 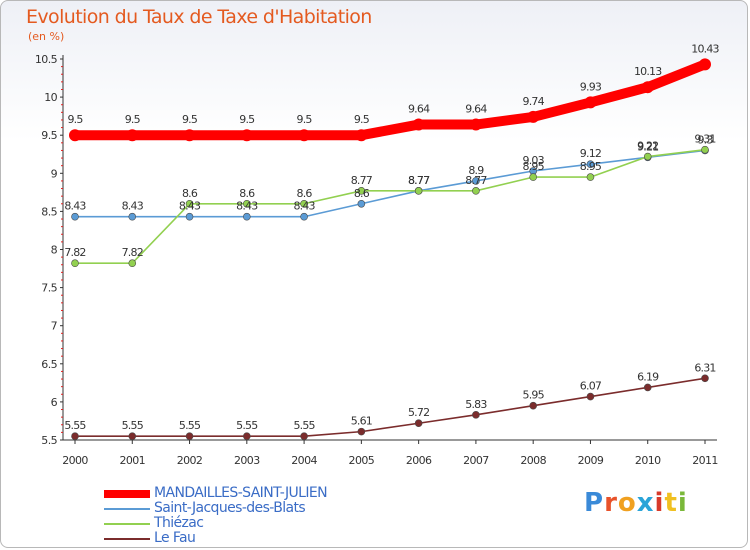 What do you see at coordinates (132, 460) in the screenshot?
I see `x-tick-label: 2001` at bounding box center [132, 460].